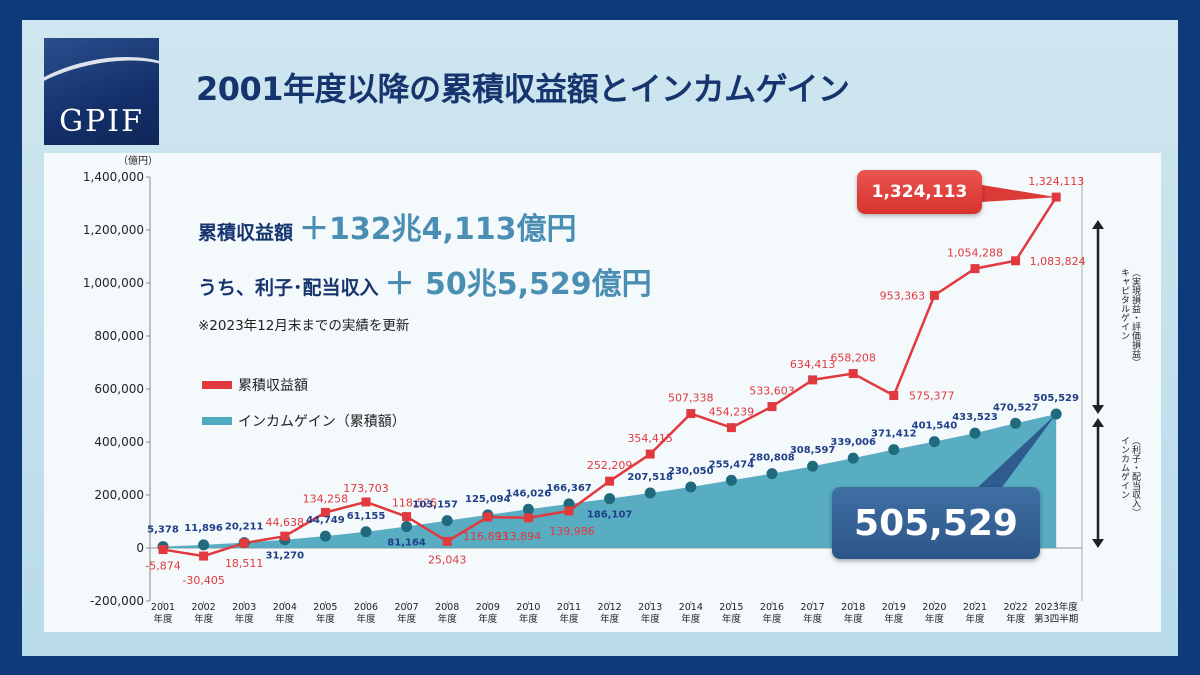 This screenshot has width=1200, height=675. What do you see at coordinates (162, 566) in the screenshot?
I see `cumulative-data-label: -5,874` at bounding box center [162, 566].